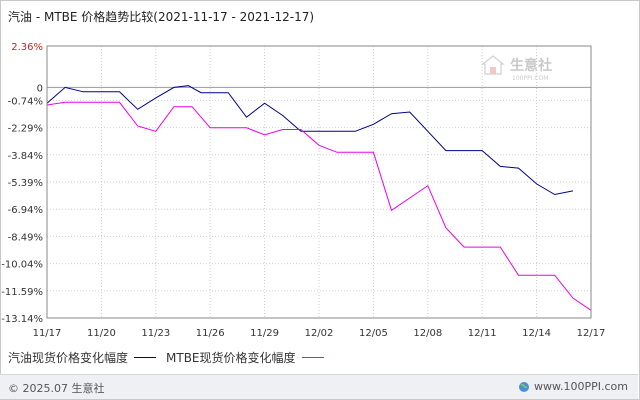 This screenshot has height=400, width=640. Describe the element at coordinates (493, 65) in the screenshot. I see `house-icon` at that location.